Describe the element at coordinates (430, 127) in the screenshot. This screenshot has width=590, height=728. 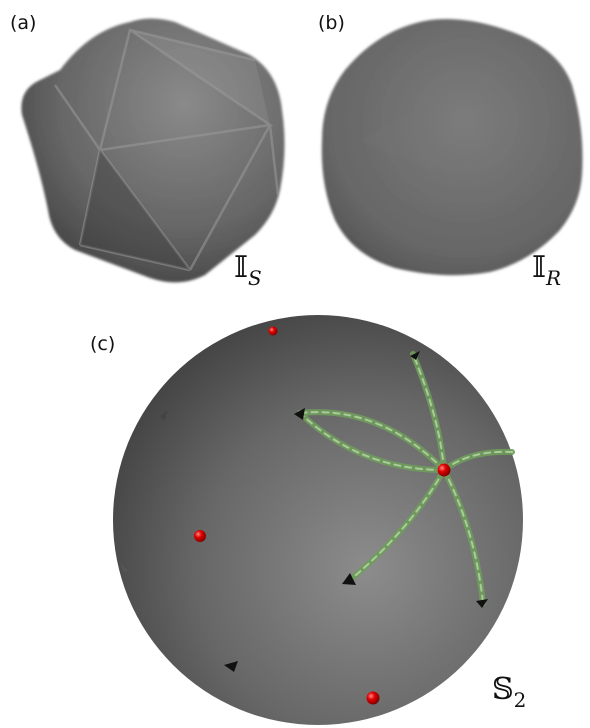
I see `icosahedron-soft-face` at that location.